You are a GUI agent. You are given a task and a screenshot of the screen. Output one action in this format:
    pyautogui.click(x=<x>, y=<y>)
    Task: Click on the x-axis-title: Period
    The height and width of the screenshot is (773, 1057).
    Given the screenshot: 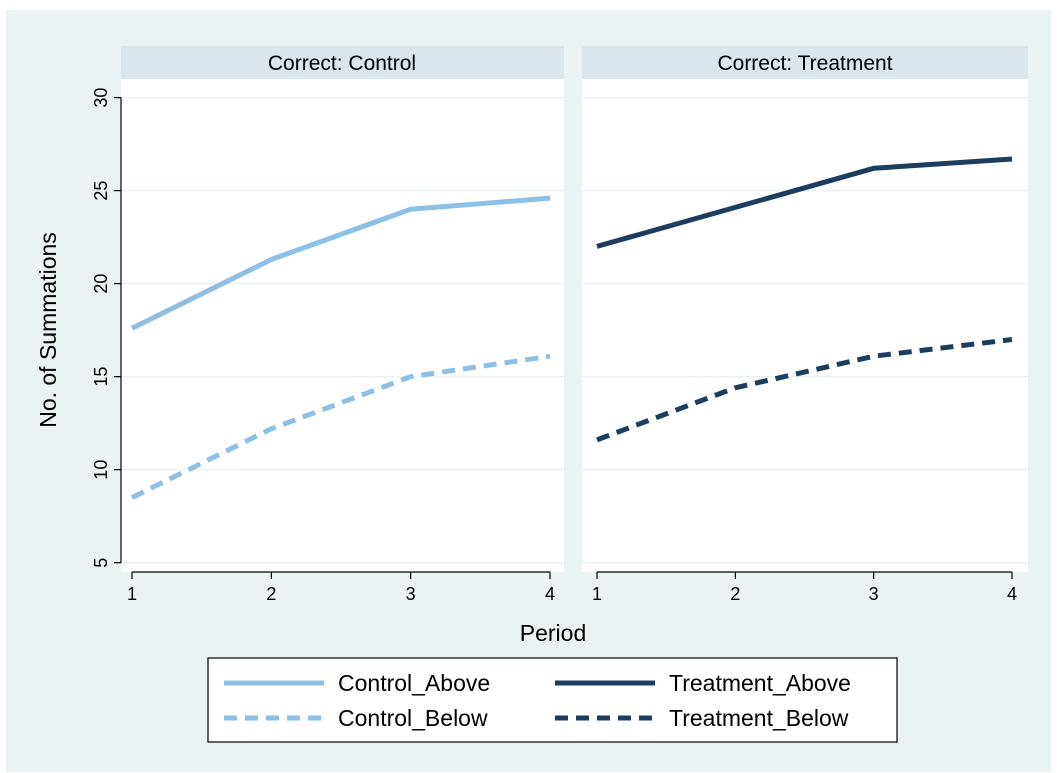 What is the action you would take?
    pyautogui.click(x=553, y=633)
    